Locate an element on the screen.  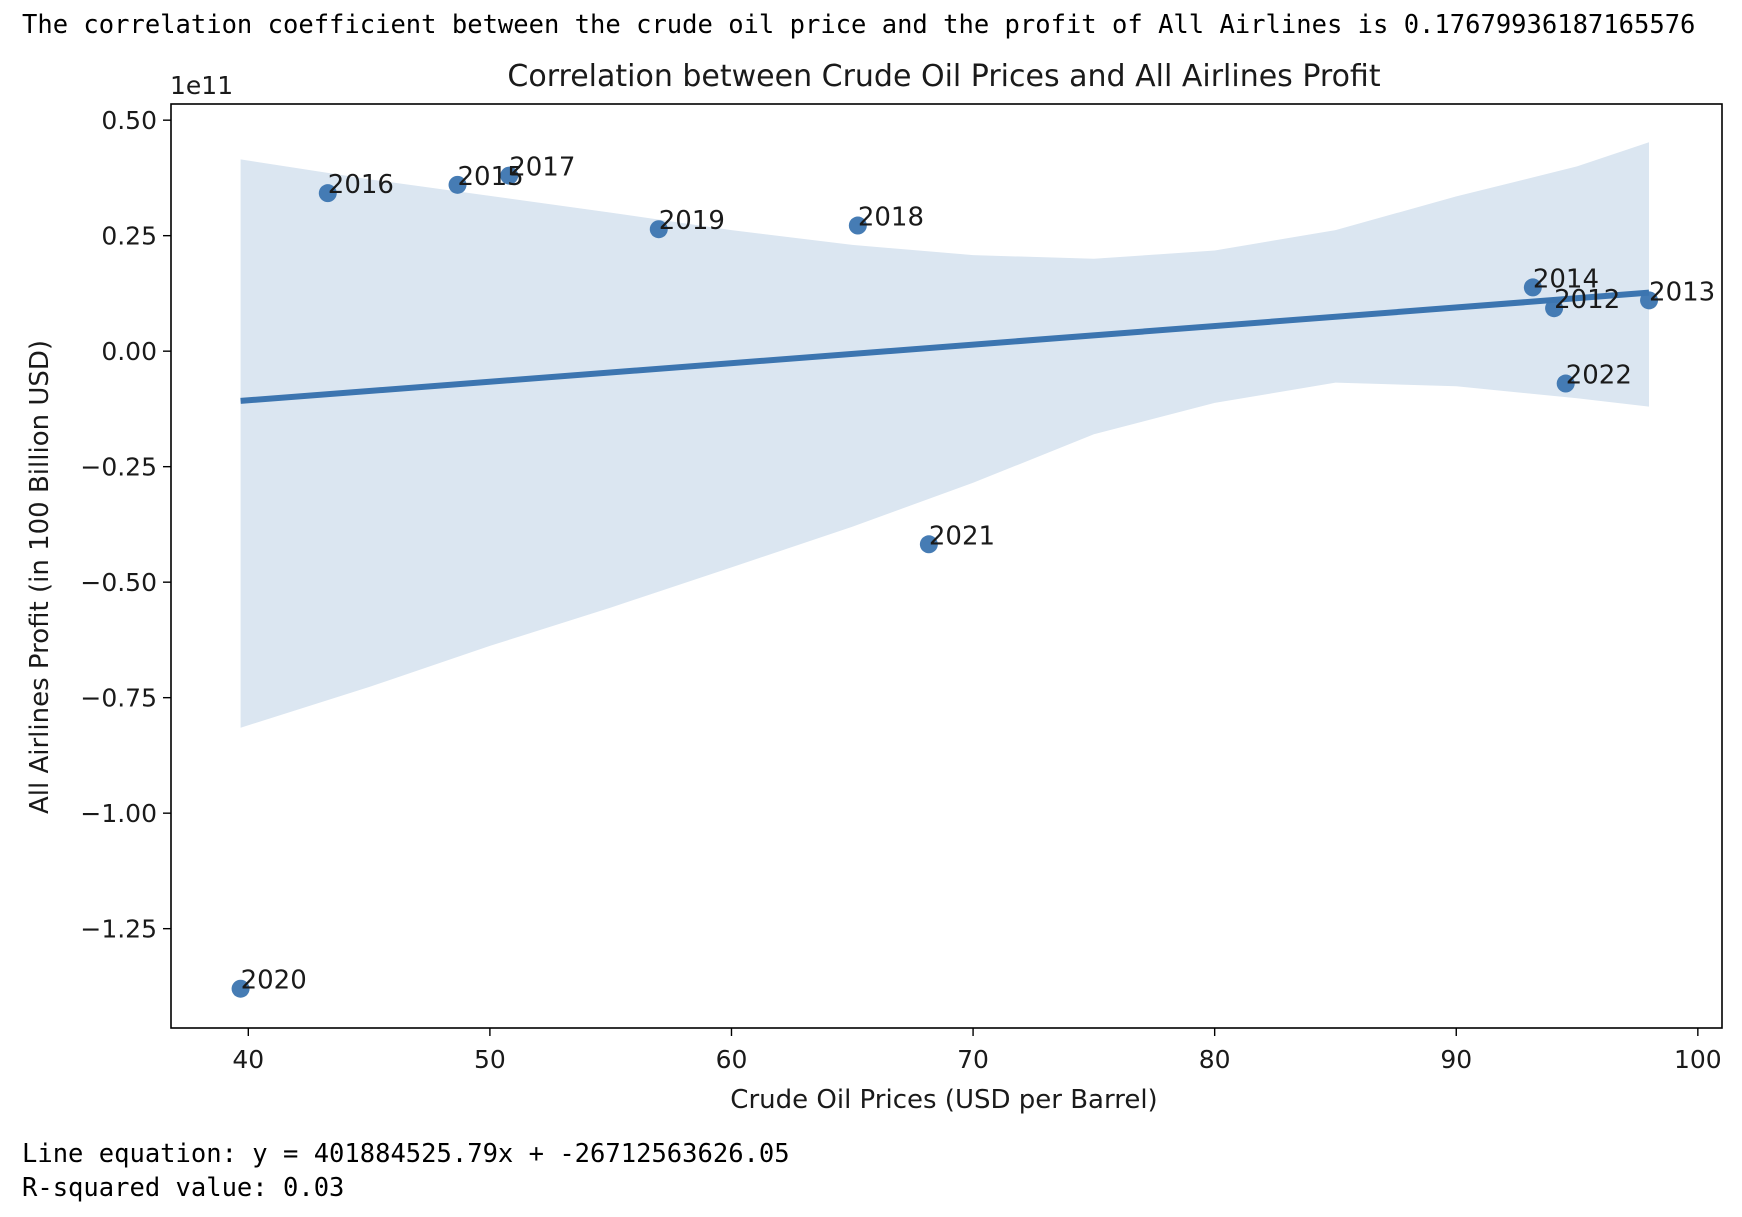
x-tick-label: 50 is located at coordinates (490, 1059).